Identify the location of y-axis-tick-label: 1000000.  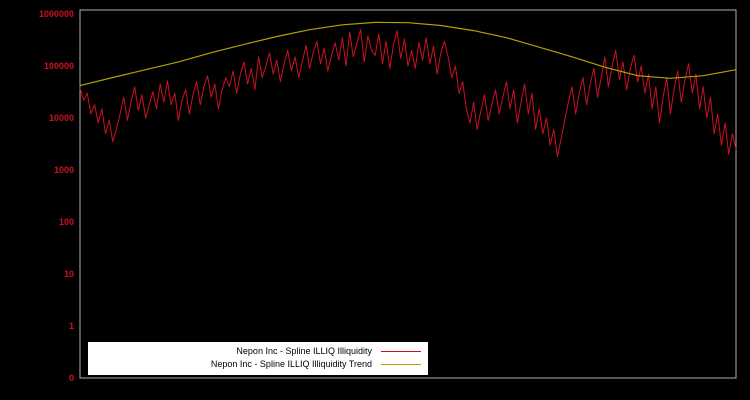
(56, 14).